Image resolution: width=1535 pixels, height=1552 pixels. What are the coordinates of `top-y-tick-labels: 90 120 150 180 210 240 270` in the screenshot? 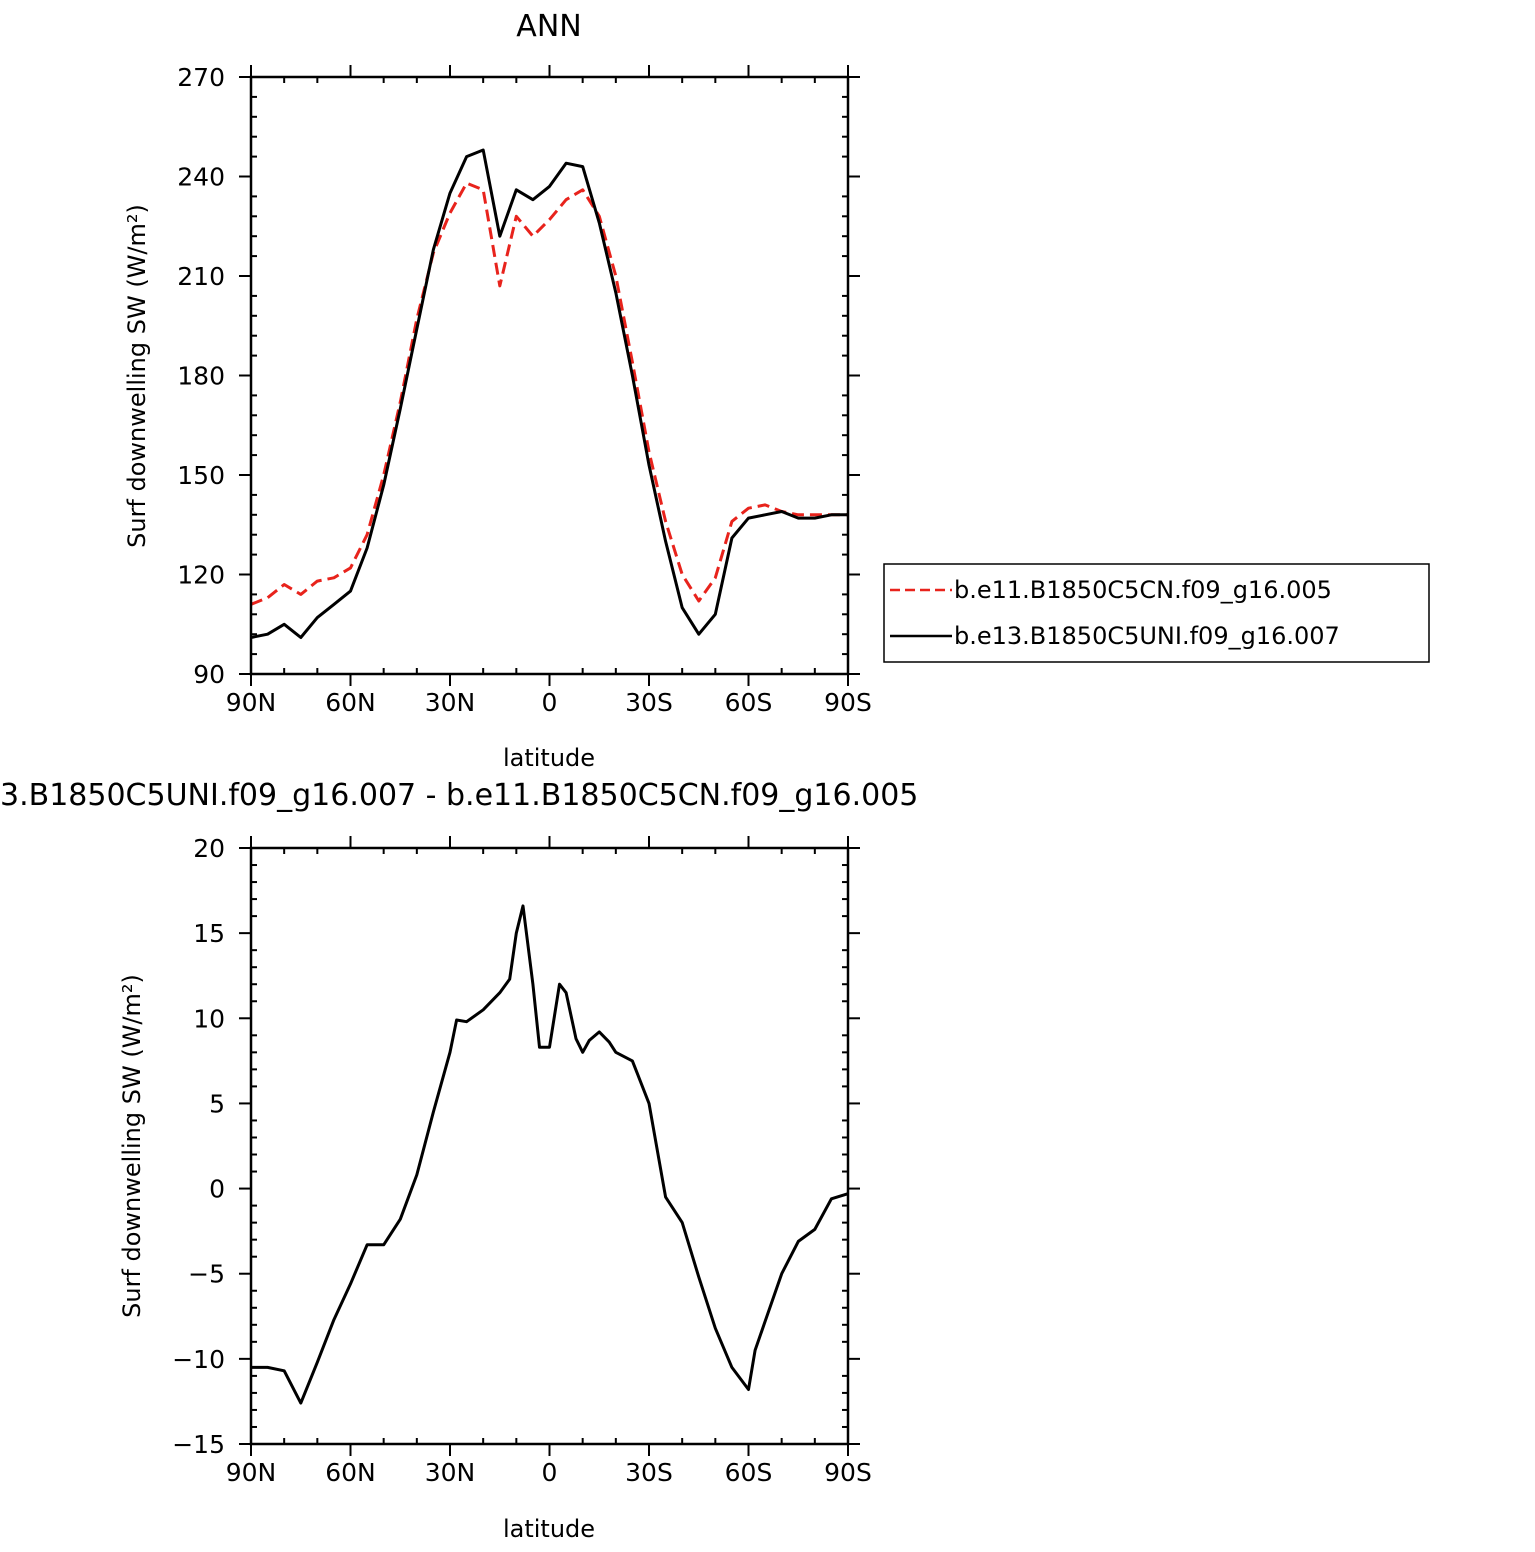 It's located at (201, 376).